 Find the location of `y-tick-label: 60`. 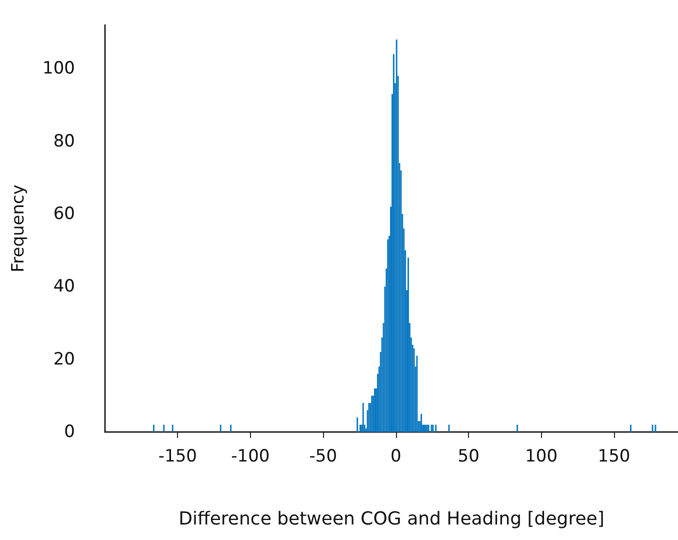

y-tick-label: 60 is located at coordinates (64, 214).